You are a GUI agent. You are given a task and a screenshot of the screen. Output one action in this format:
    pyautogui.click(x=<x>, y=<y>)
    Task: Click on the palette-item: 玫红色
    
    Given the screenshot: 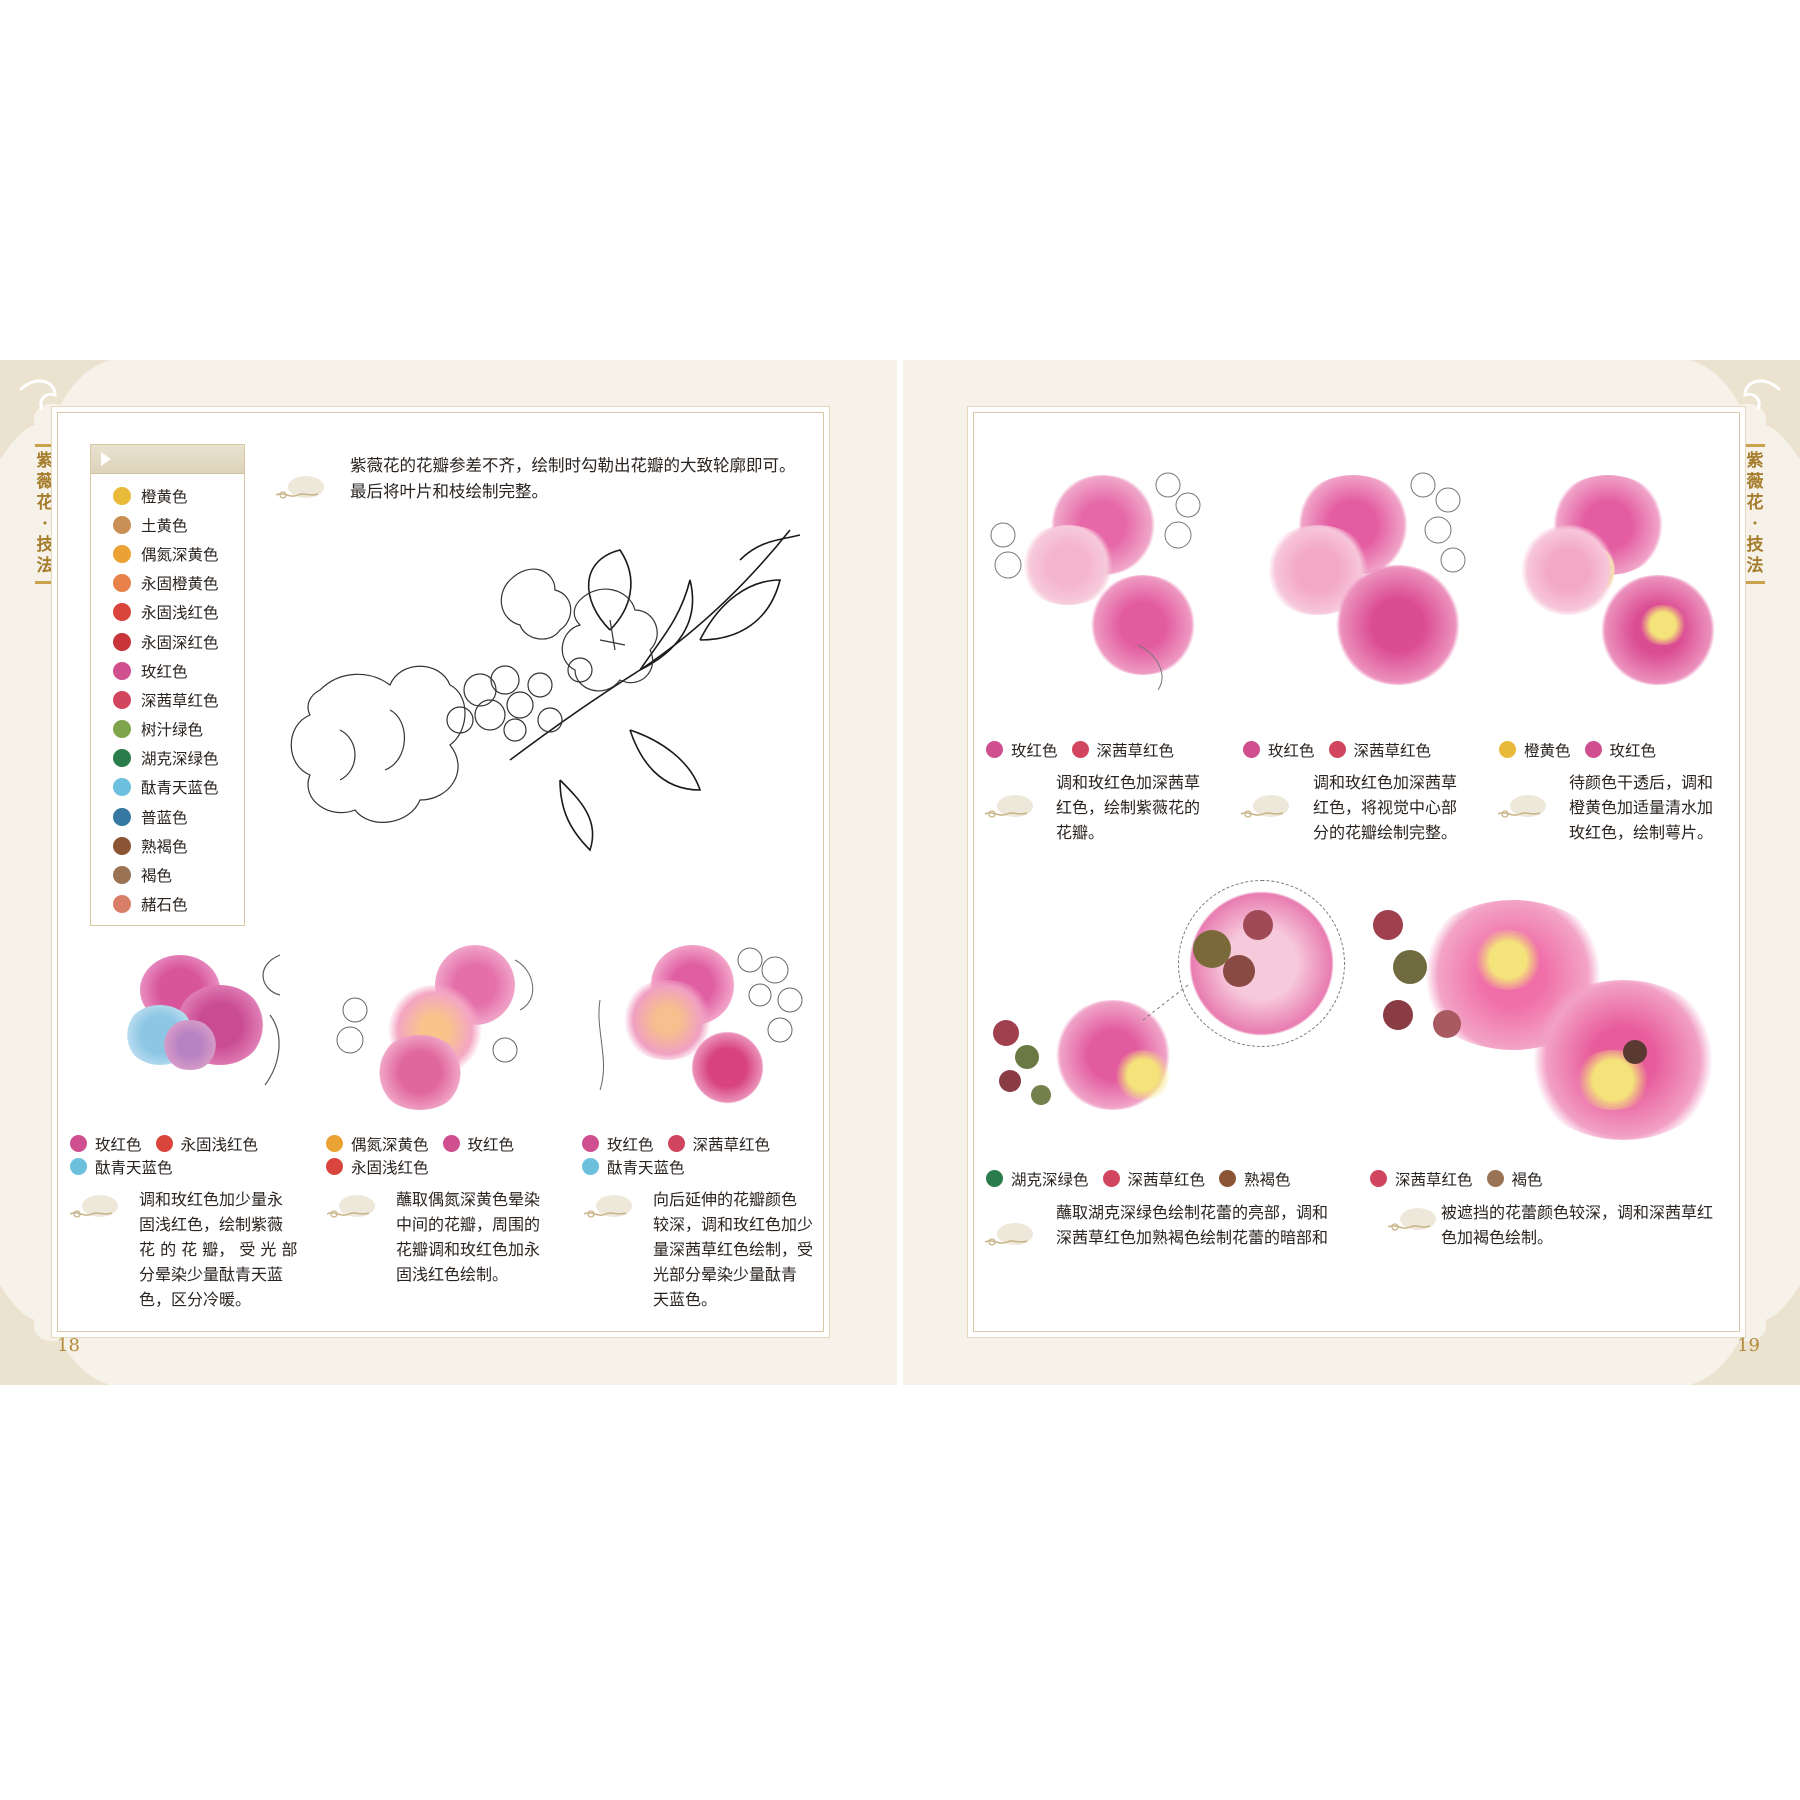 What is the action you would take?
    pyautogui.click(x=178, y=670)
    